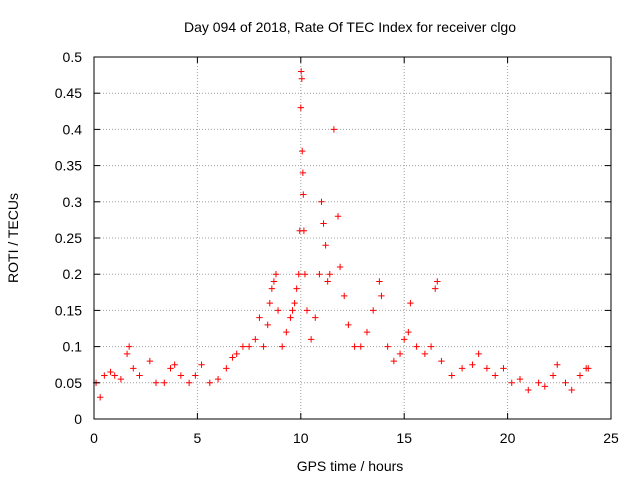 This screenshot has height=480, width=640. What do you see at coordinates (198, 438) in the screenshot?
I see `x-tick-label: 5` at bounding box center [198, 438].